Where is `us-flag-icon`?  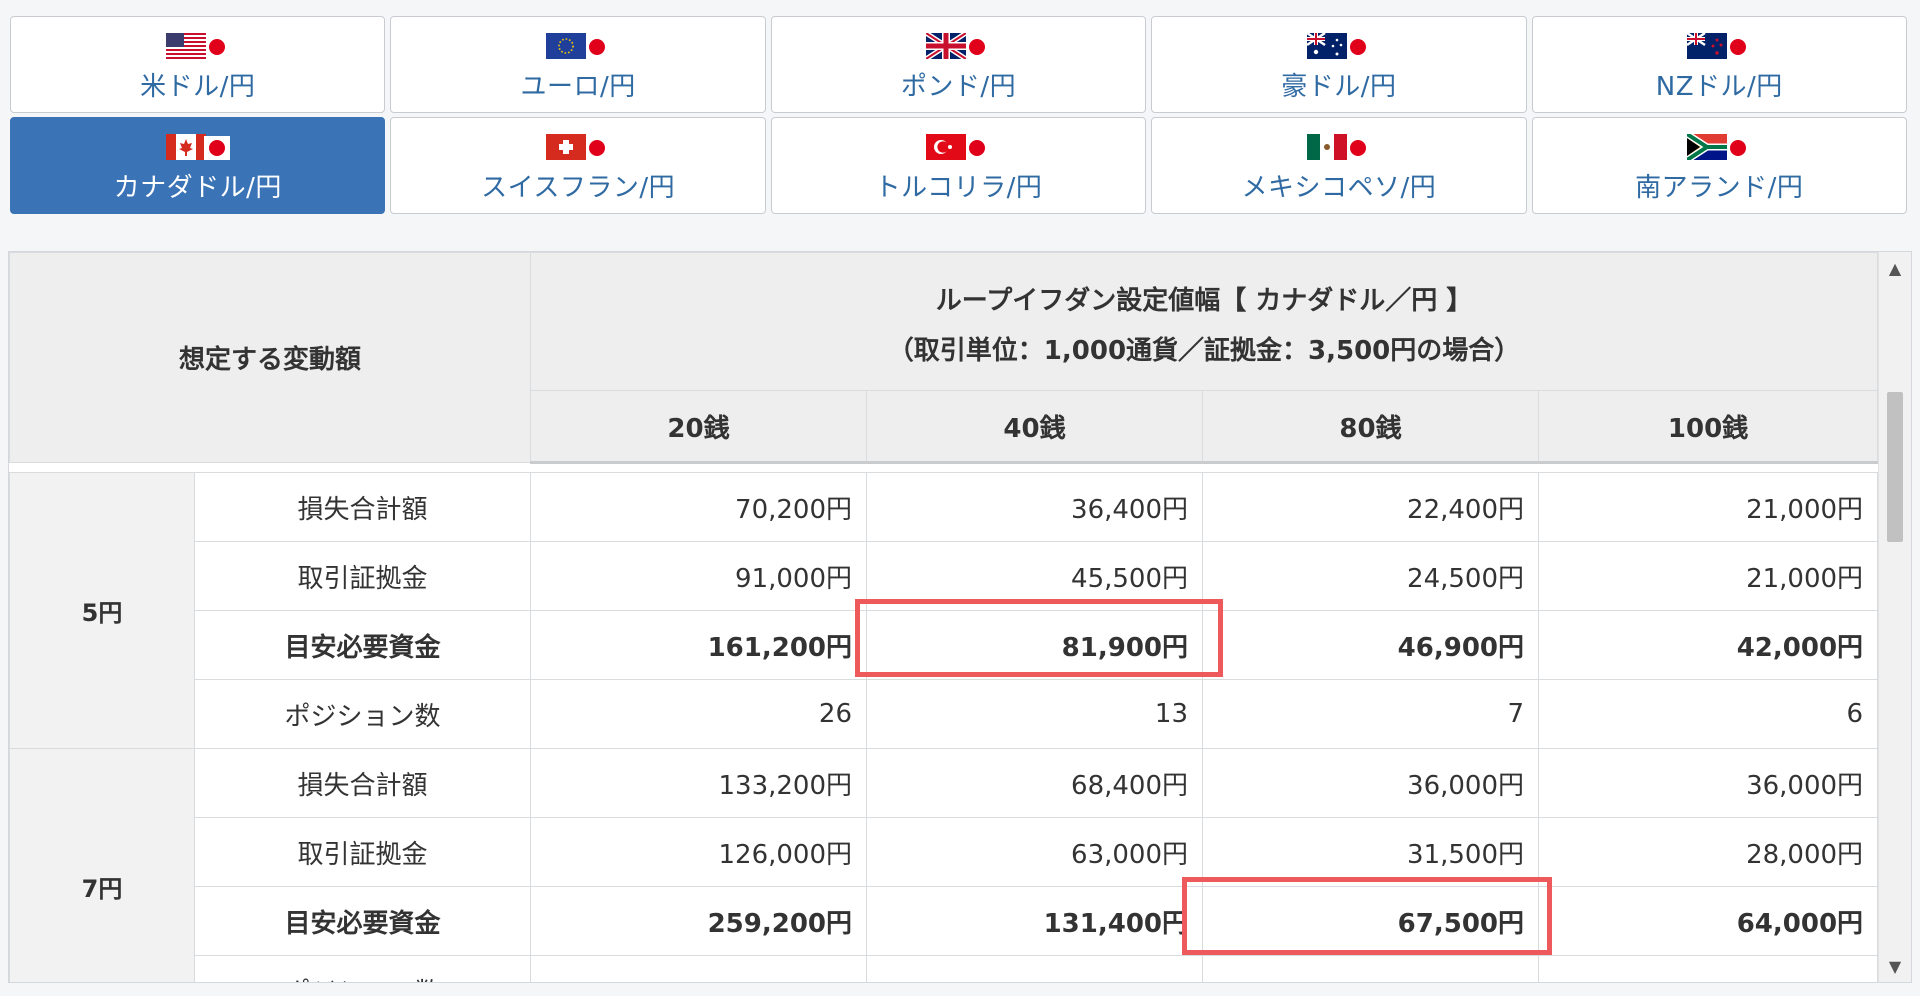 us-flag-icon is located at coordinates (185, 46).